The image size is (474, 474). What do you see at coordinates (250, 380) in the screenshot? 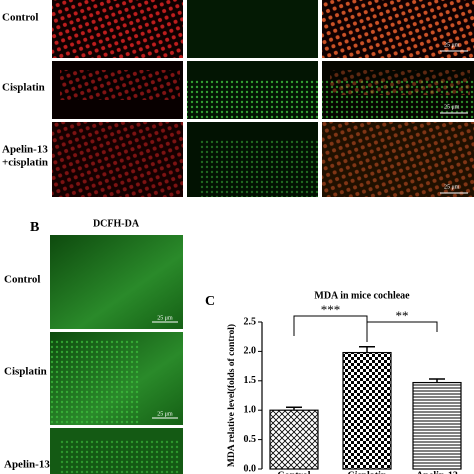
I see `y-tick-label: 1.5` at bounding box center [250, 380].